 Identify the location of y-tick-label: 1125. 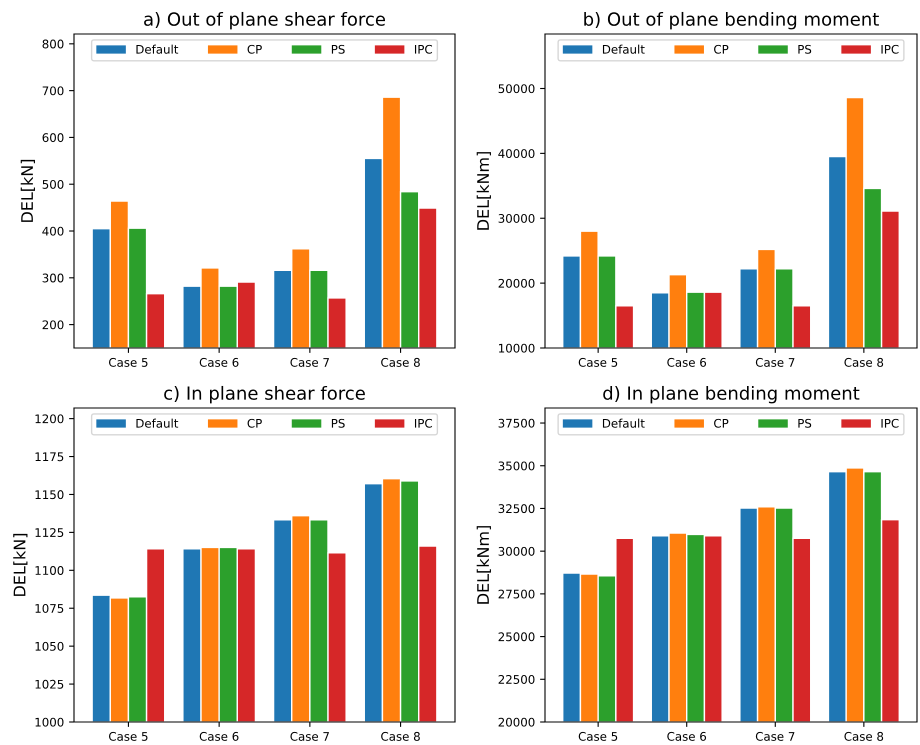
(50, 533).